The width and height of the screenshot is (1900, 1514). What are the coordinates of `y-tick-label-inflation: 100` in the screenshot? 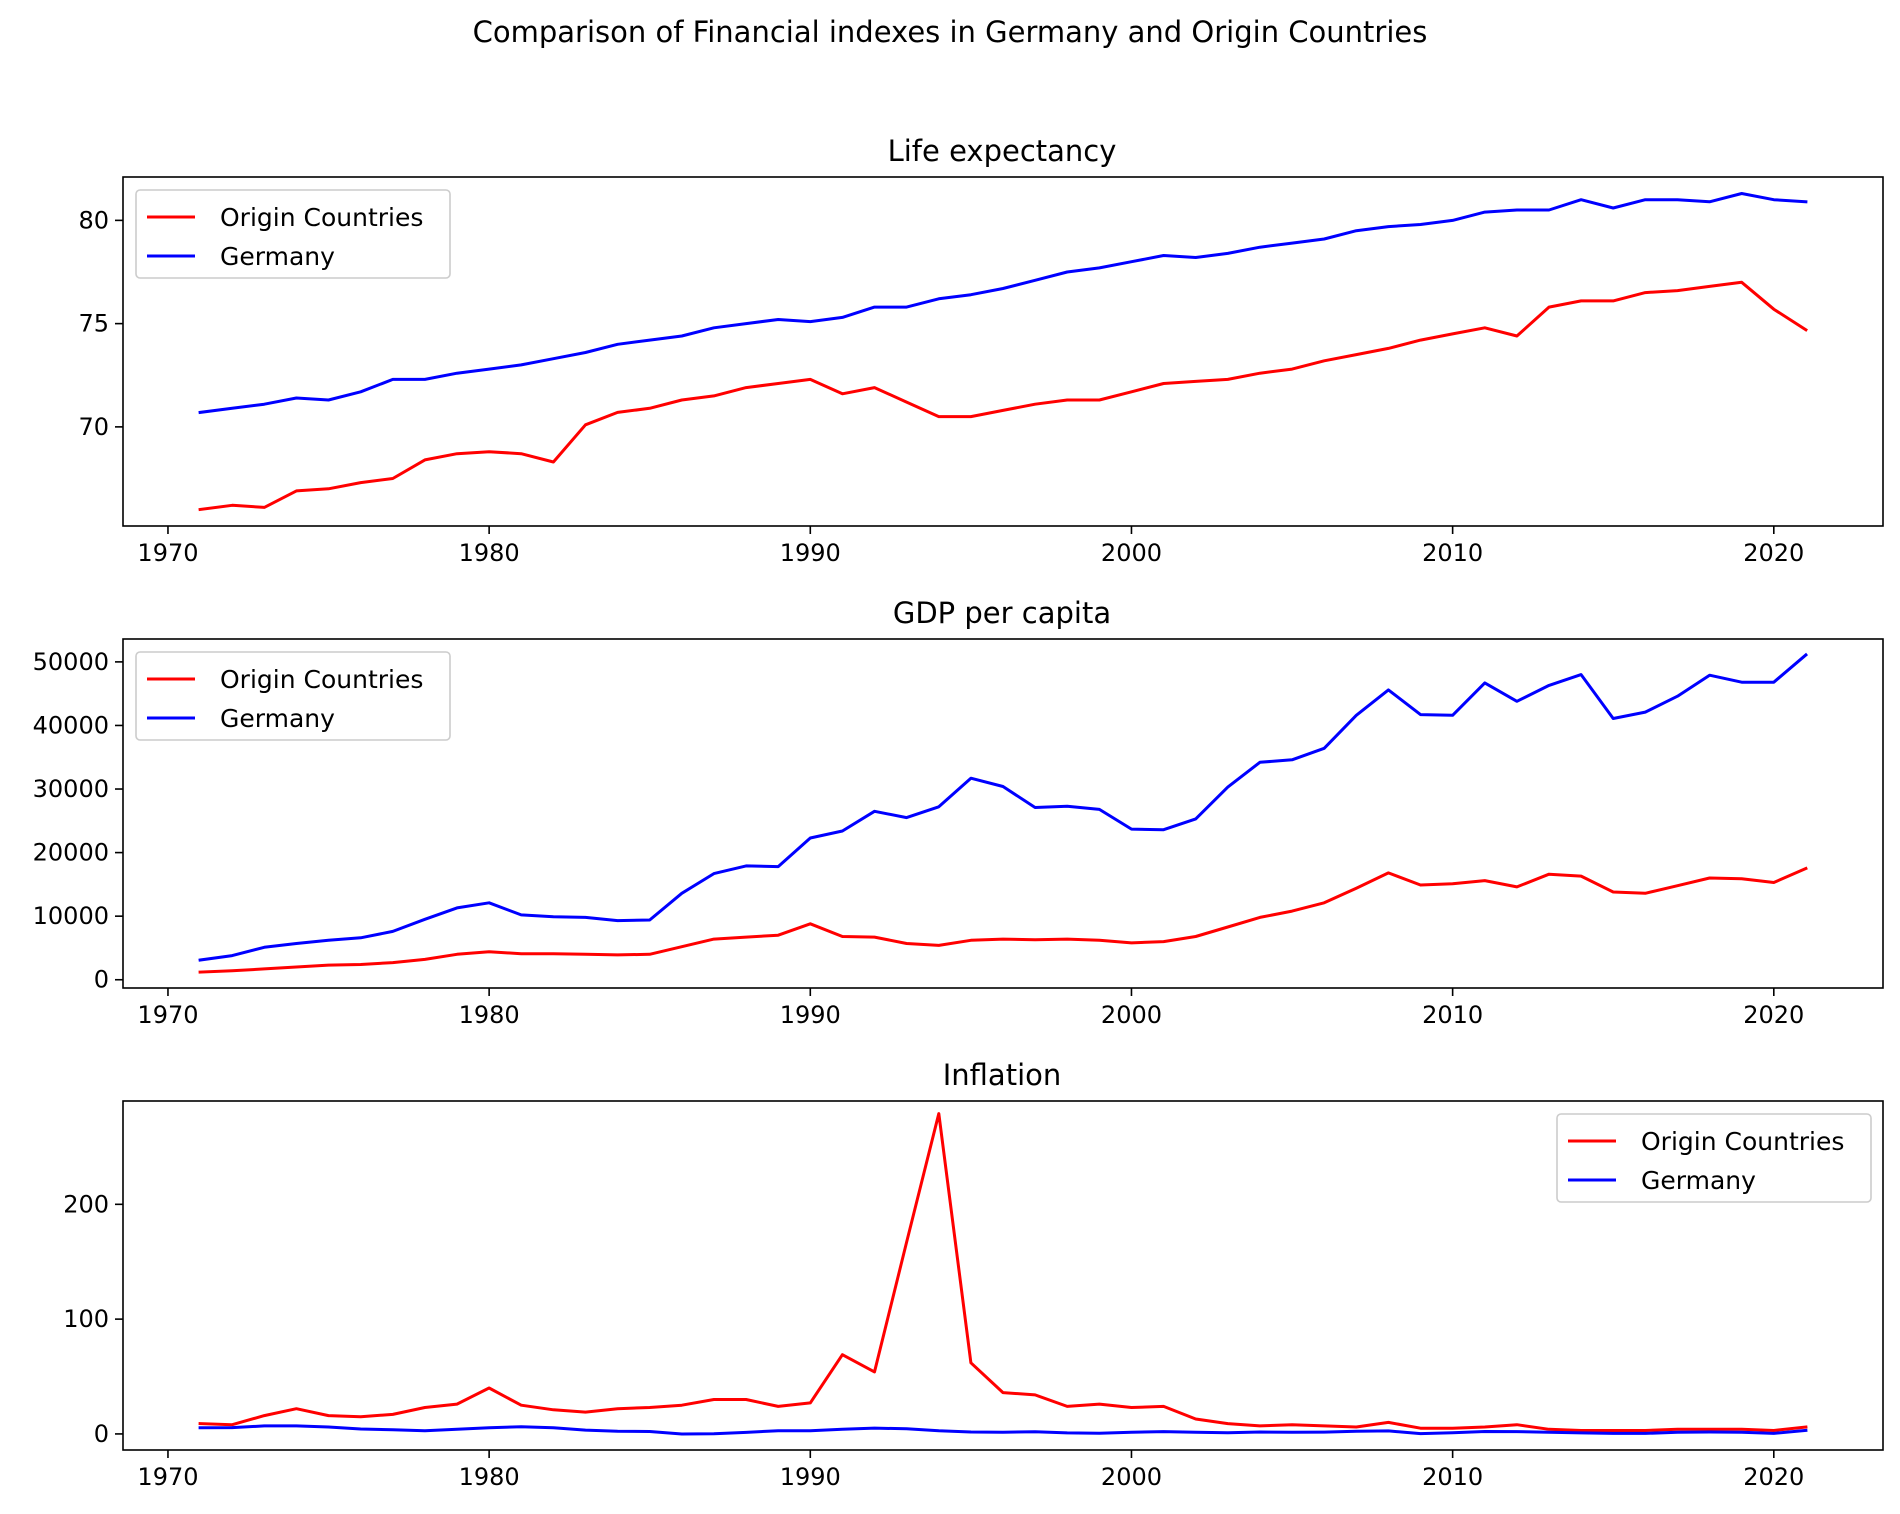 It's located at (86, 1319).